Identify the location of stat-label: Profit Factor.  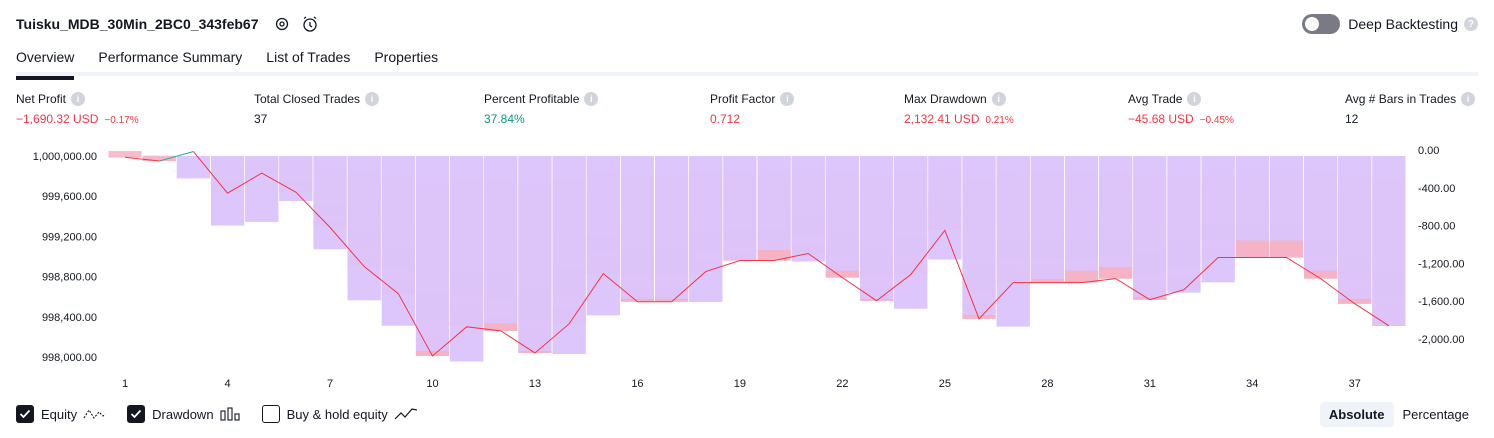
(743, 99).